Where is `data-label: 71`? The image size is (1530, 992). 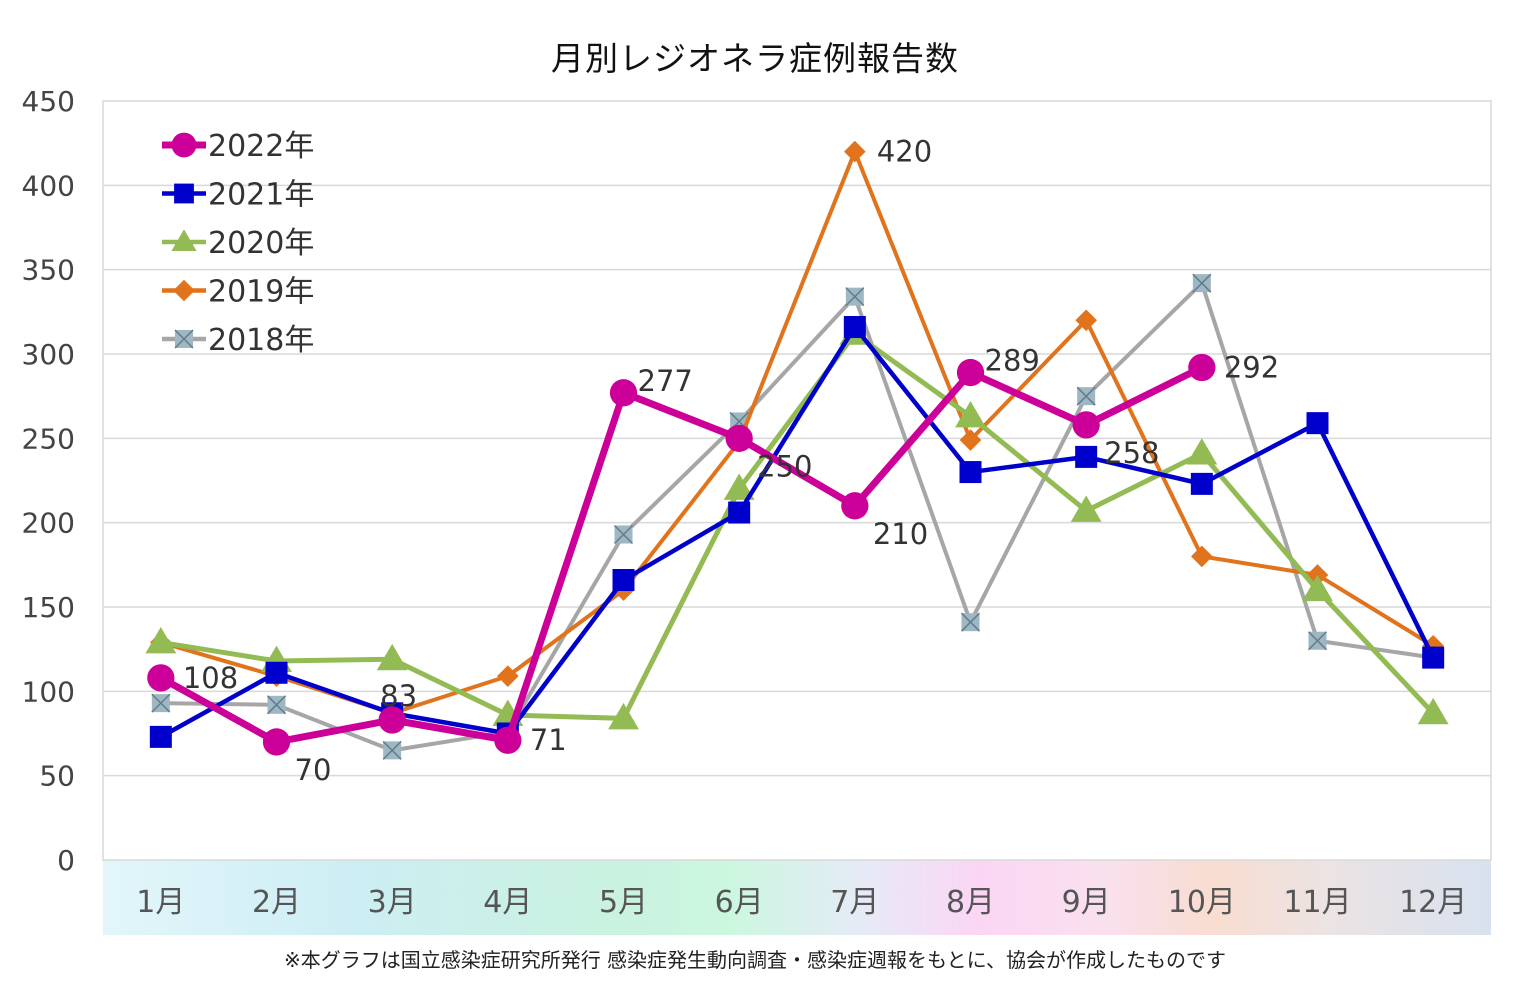 data-label: 71 is located at coordinates (548, 740).